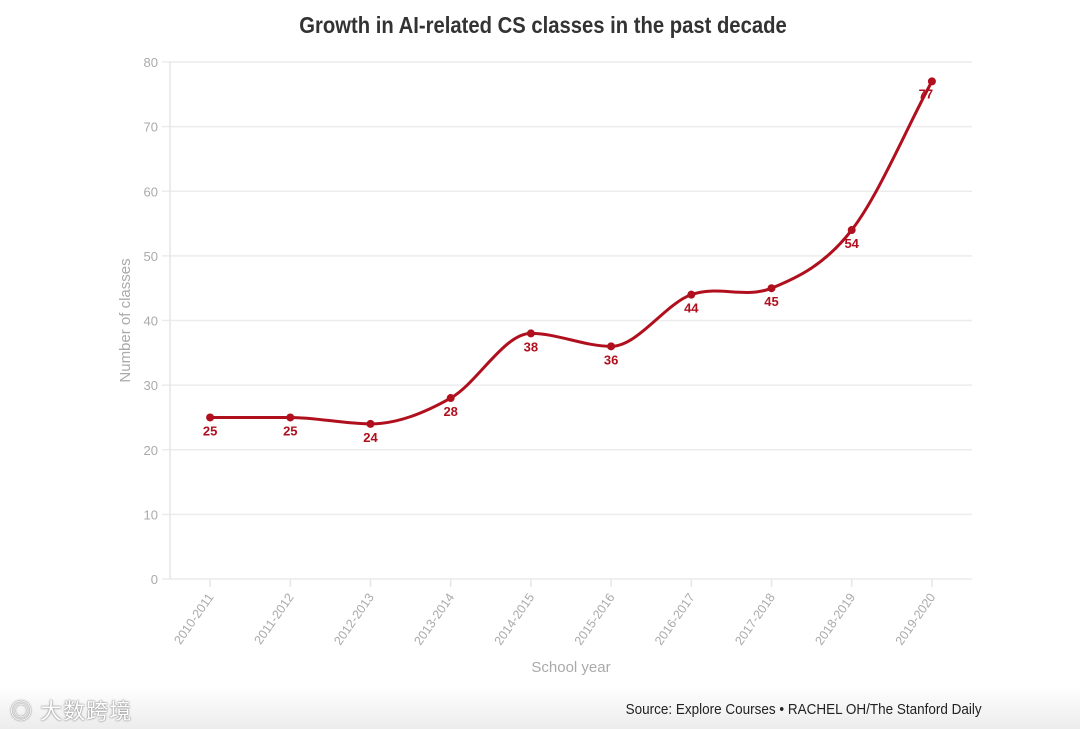 The width and height of the screenshot is (1080, 729). I want to click on x-tick-label: 2011-2012, so click(274, 619).